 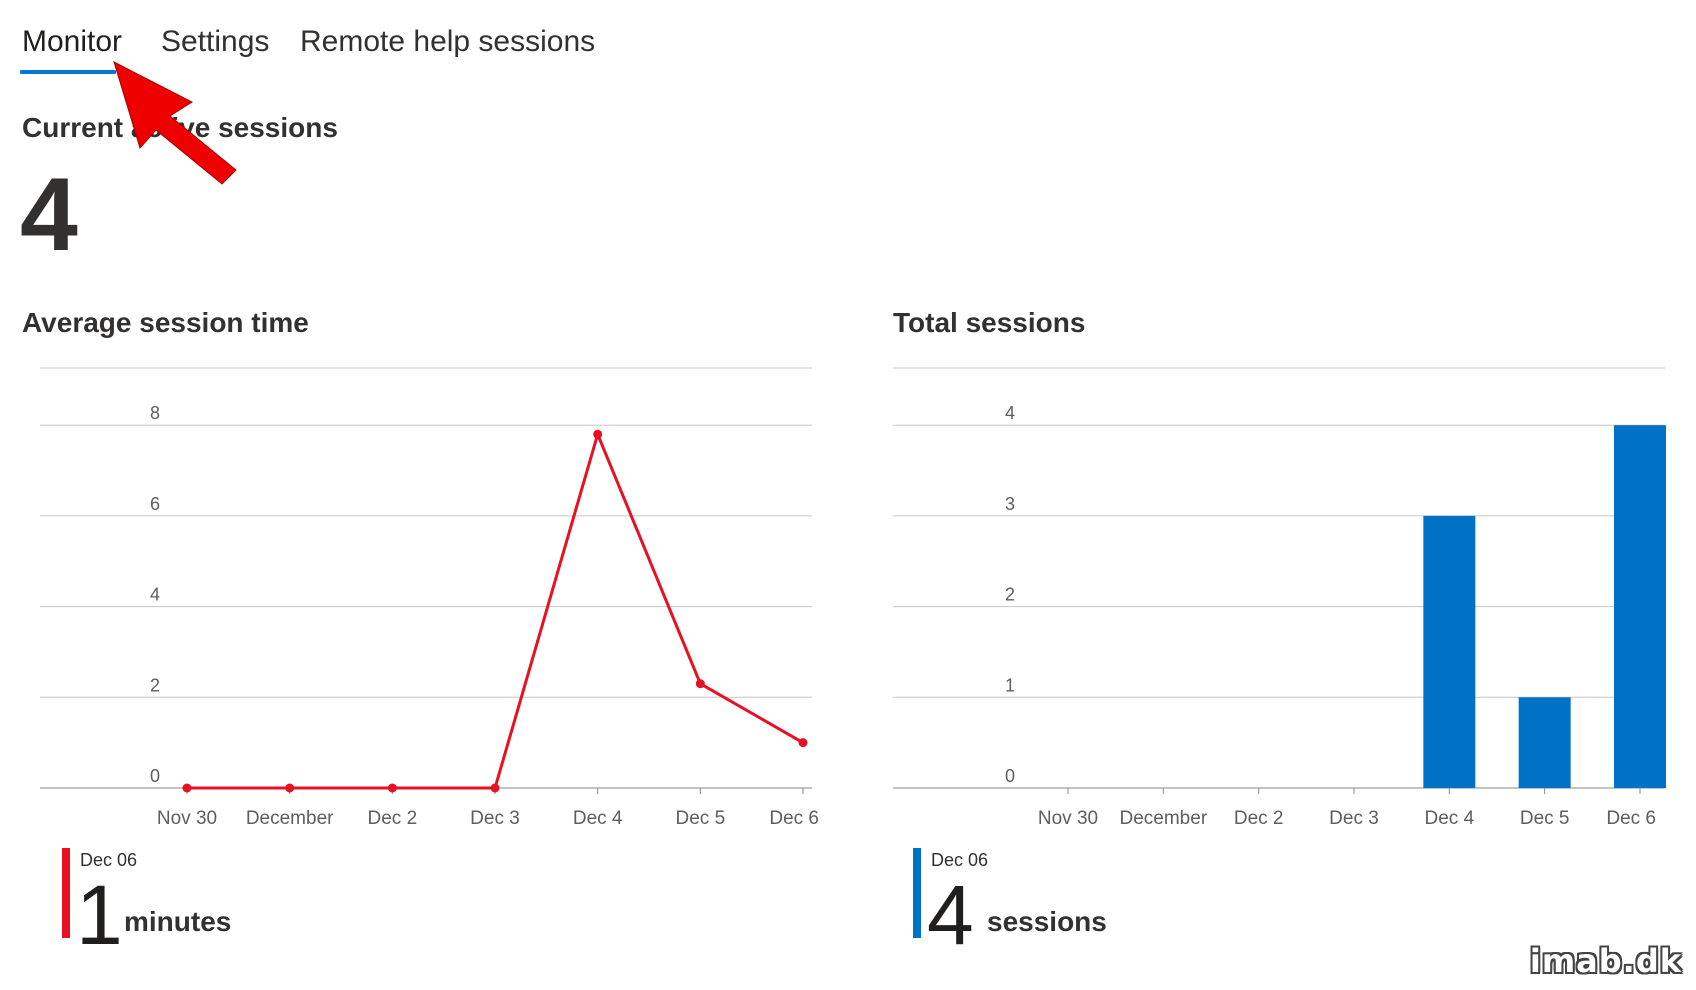 What do you see at coordinates (99, 915) in the screenshot?
I see `summary-value: 1` at bounding box center [99, 915].